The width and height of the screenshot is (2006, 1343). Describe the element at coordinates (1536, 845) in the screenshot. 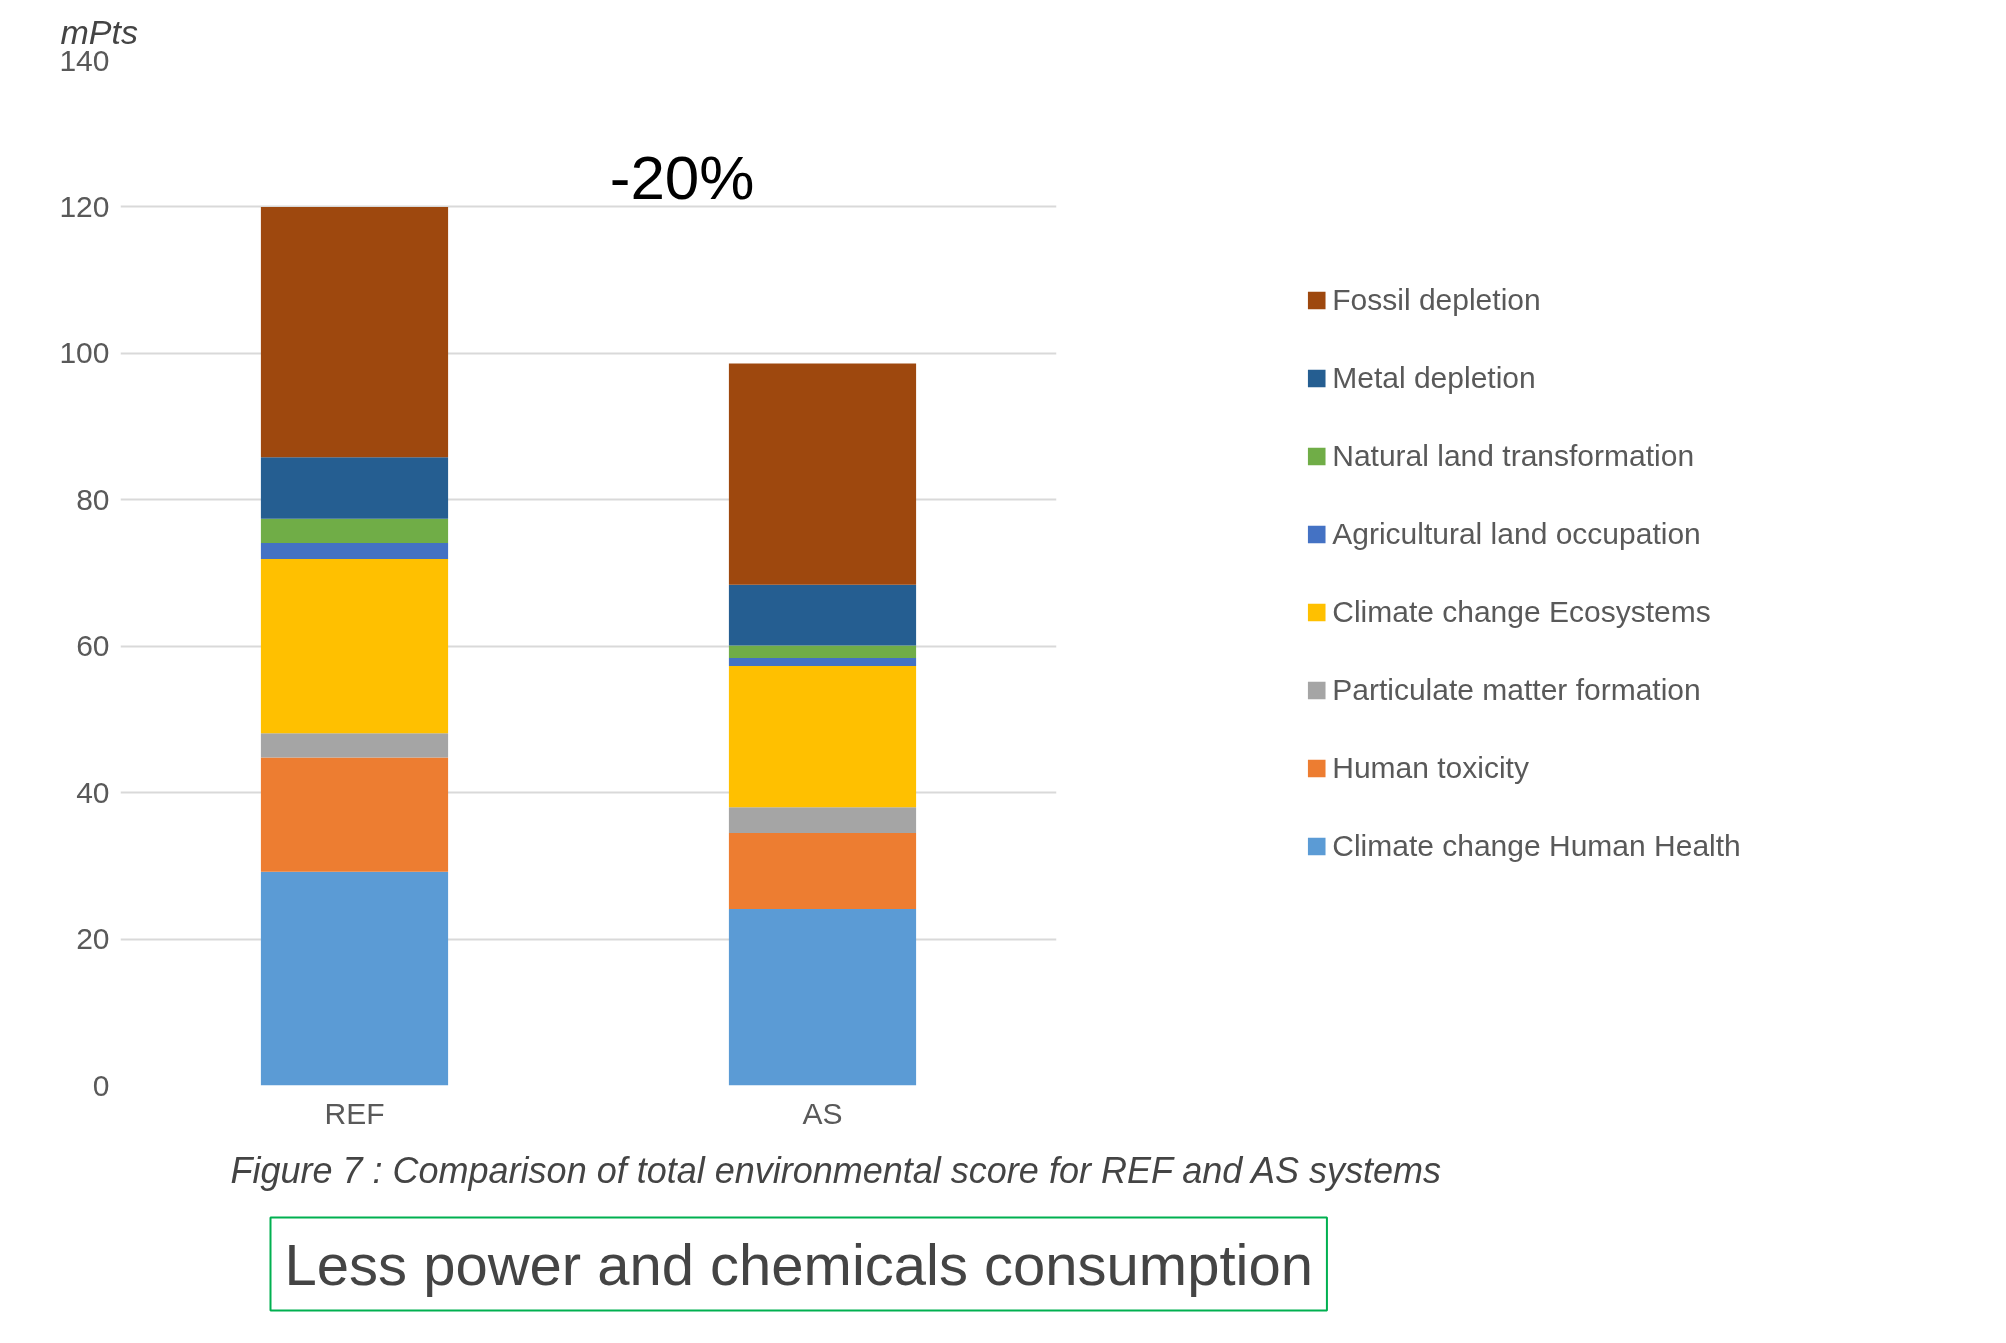

I see `legend-label: Climate change Human Health` at that location.